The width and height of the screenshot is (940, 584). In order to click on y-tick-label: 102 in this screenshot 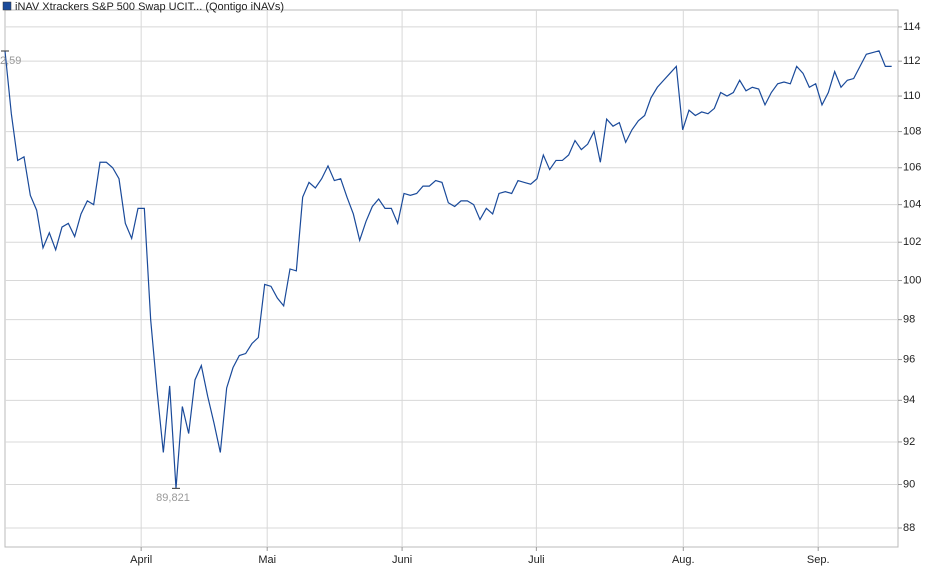, I will do `click(912, 242)`.